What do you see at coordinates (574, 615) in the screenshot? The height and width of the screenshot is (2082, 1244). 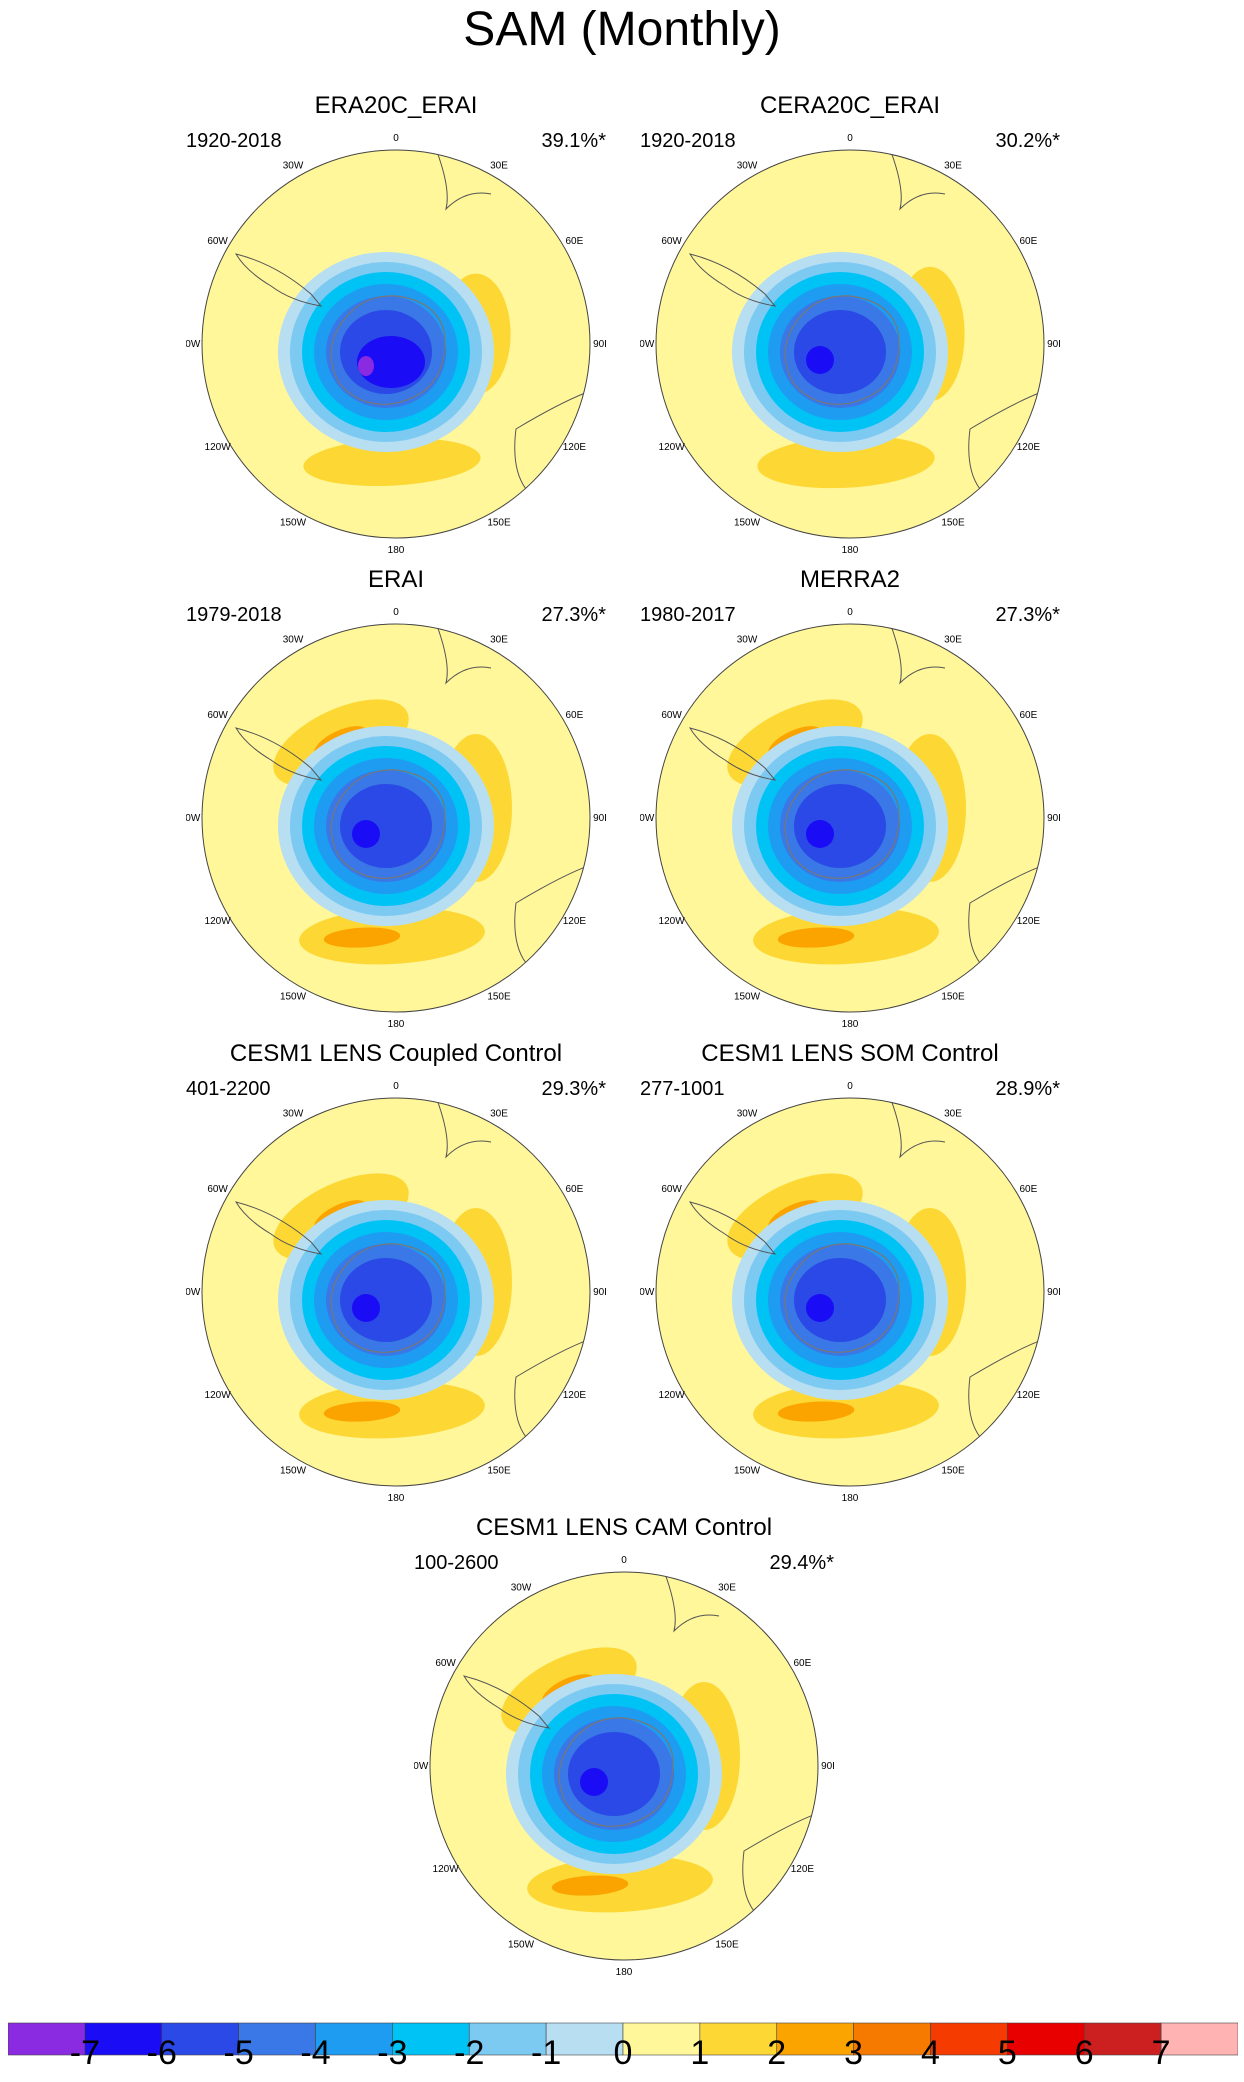 I see `panel-variance: 27.3%*` at bounding box center [574, 615].